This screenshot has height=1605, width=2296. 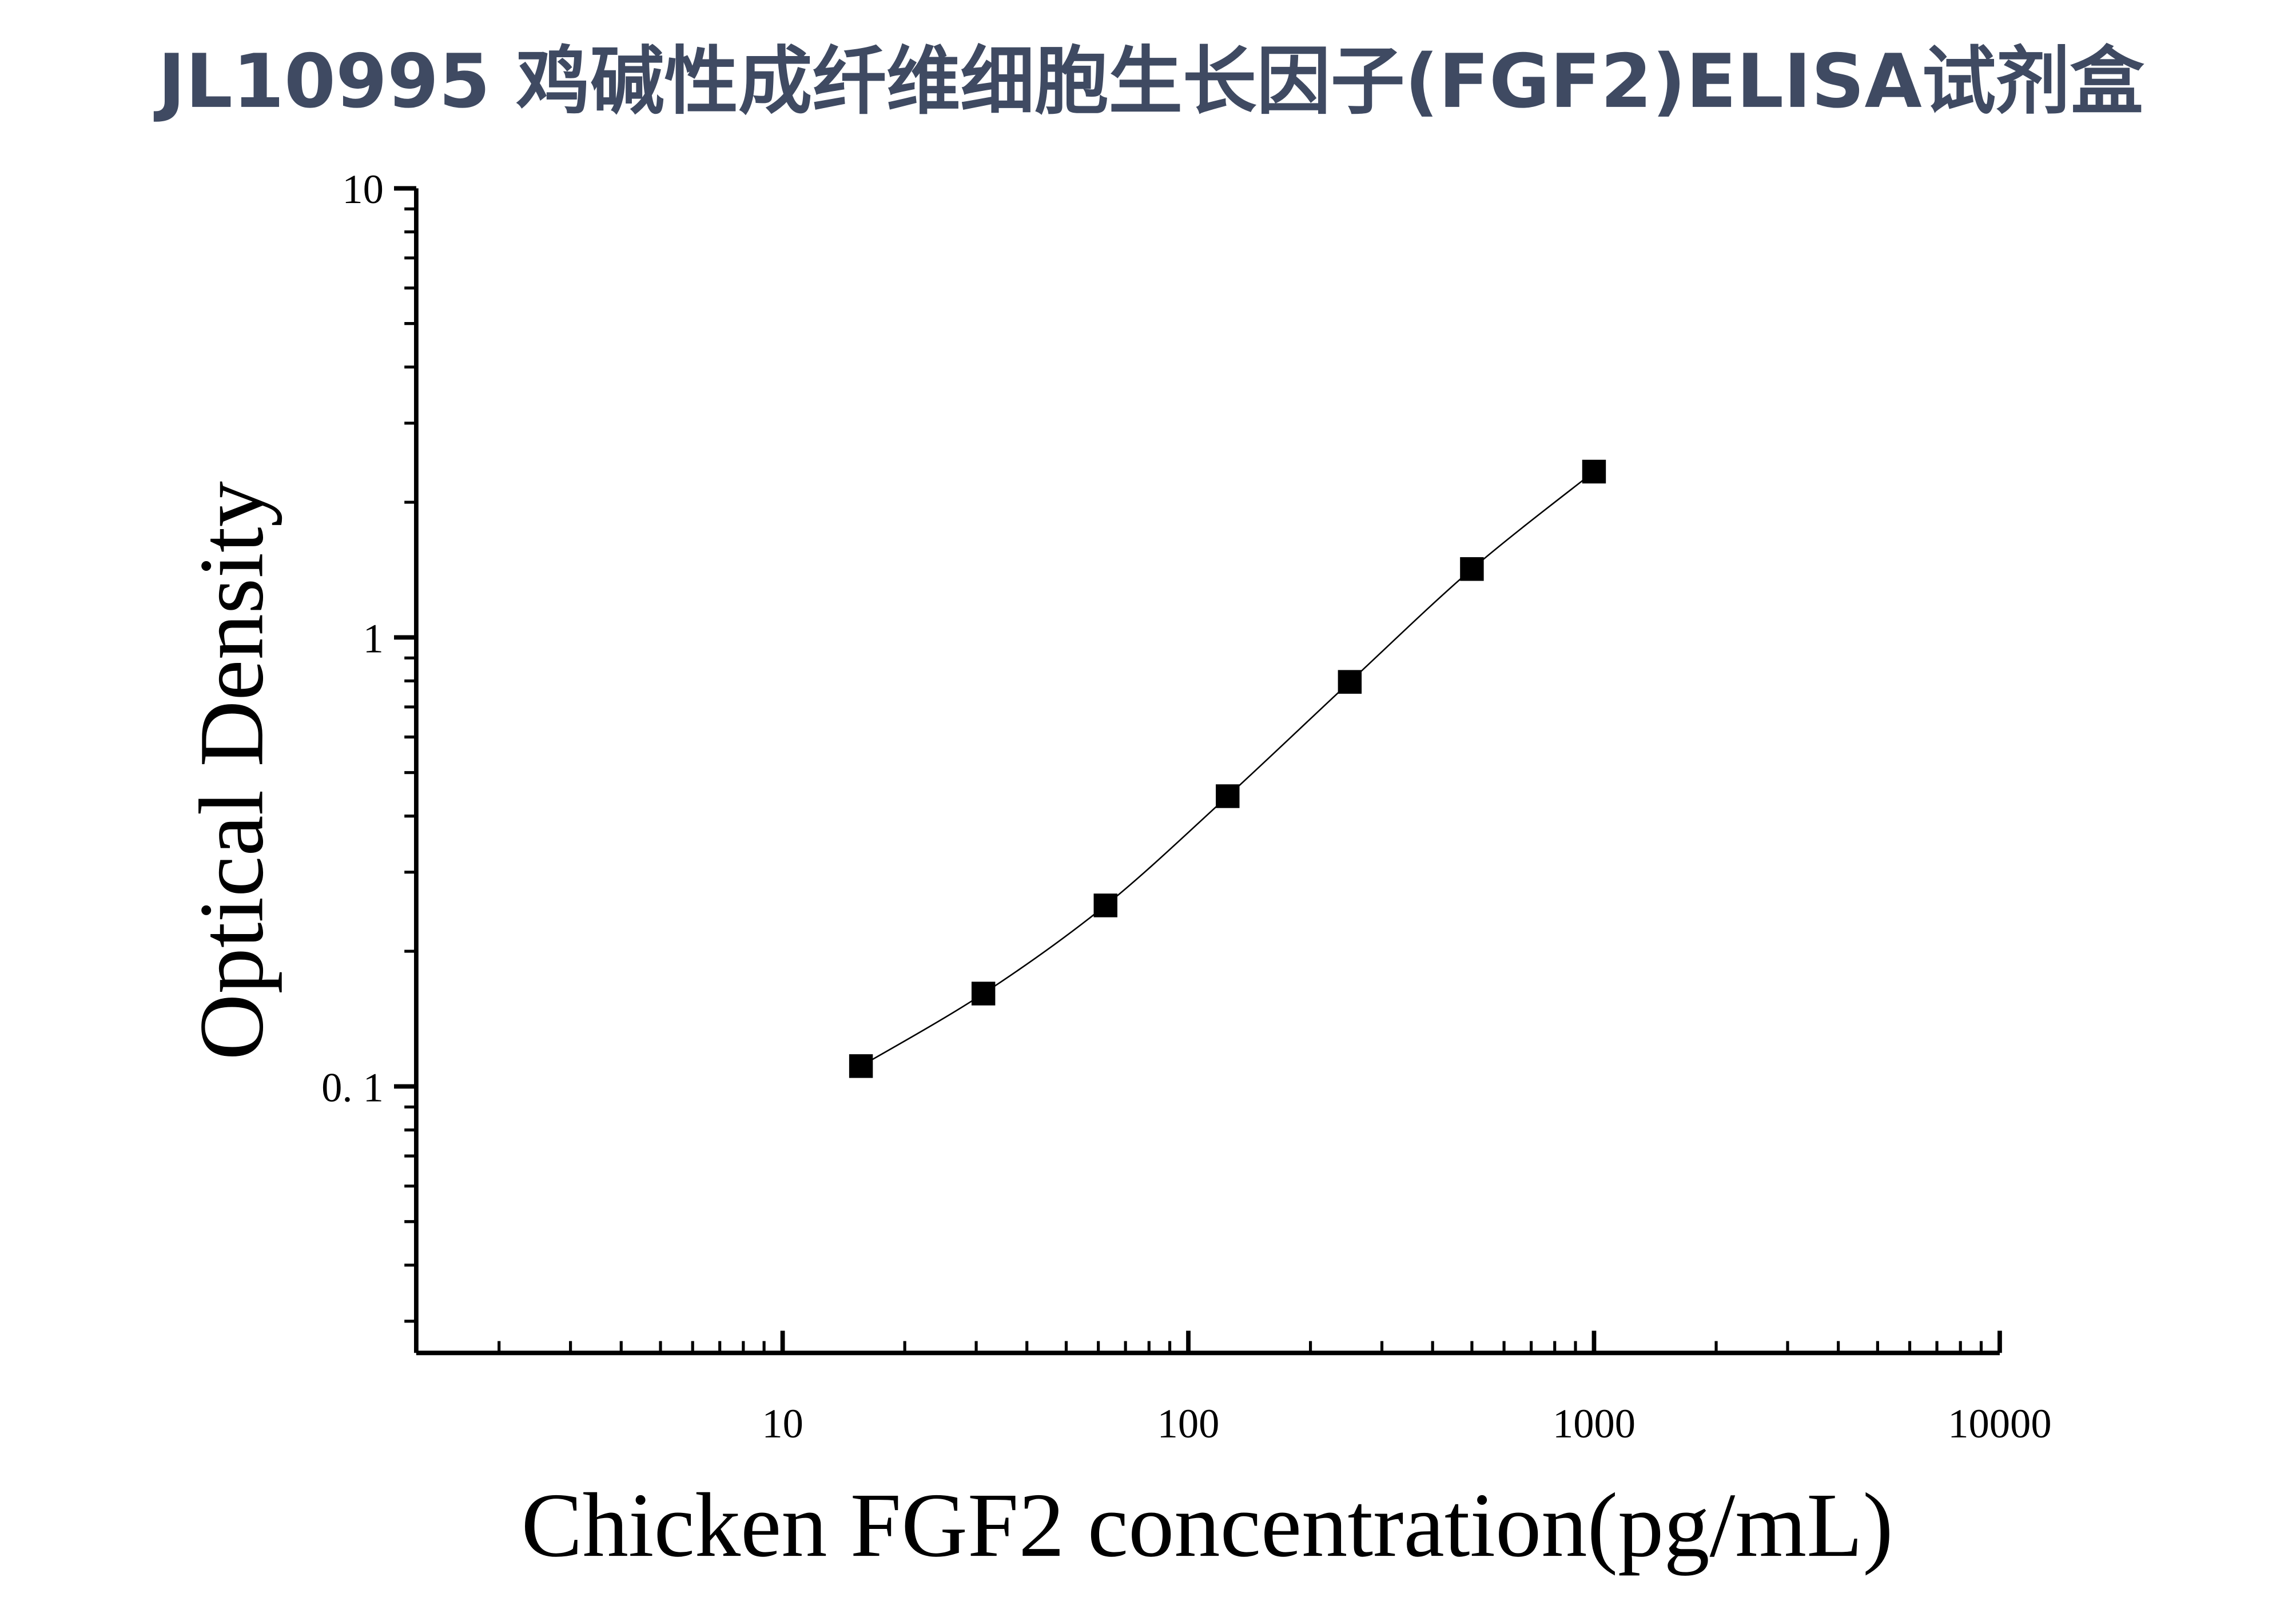 What do you see at coordinates (231, 770) in the screenshot?
I see `y-axis-title: Optical Density` at bounding box center [231, 770].